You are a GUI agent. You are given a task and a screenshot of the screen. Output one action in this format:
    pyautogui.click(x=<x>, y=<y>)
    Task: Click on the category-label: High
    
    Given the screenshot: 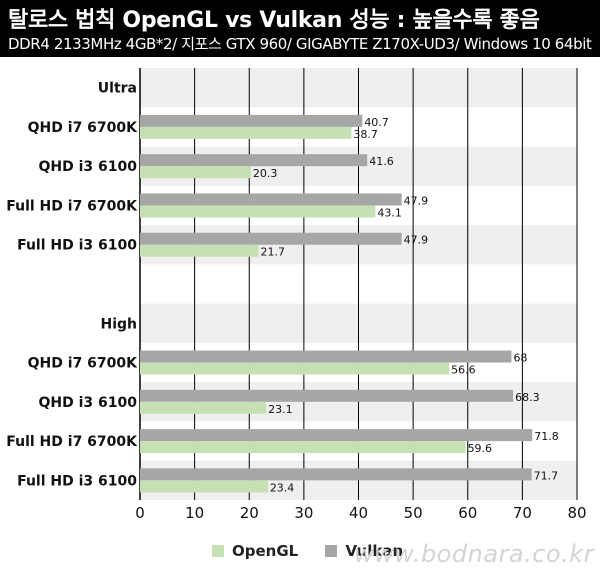 What is the action you would take?
    pyautogui.click(x=118, y=324)
    